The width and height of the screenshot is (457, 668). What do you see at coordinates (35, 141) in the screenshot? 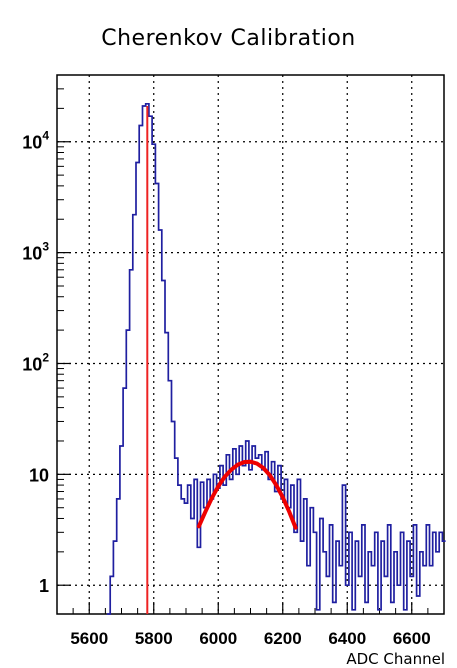
I see `y-tick-label: 10⁴` at bounding box center [35, 141].